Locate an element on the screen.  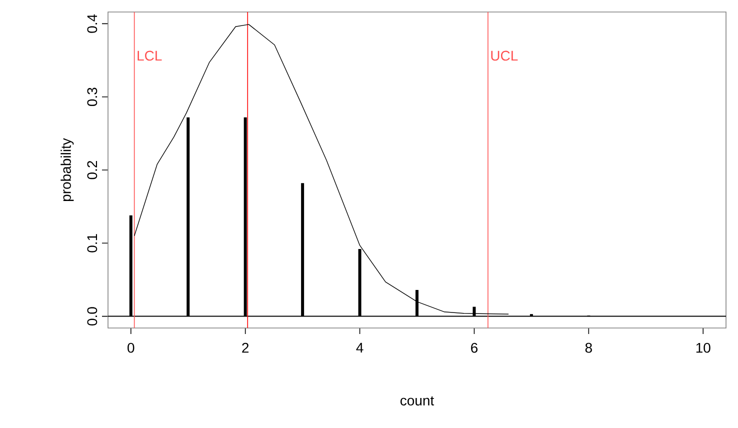
y-axis-title: probability is located at coordinates (67, 169).